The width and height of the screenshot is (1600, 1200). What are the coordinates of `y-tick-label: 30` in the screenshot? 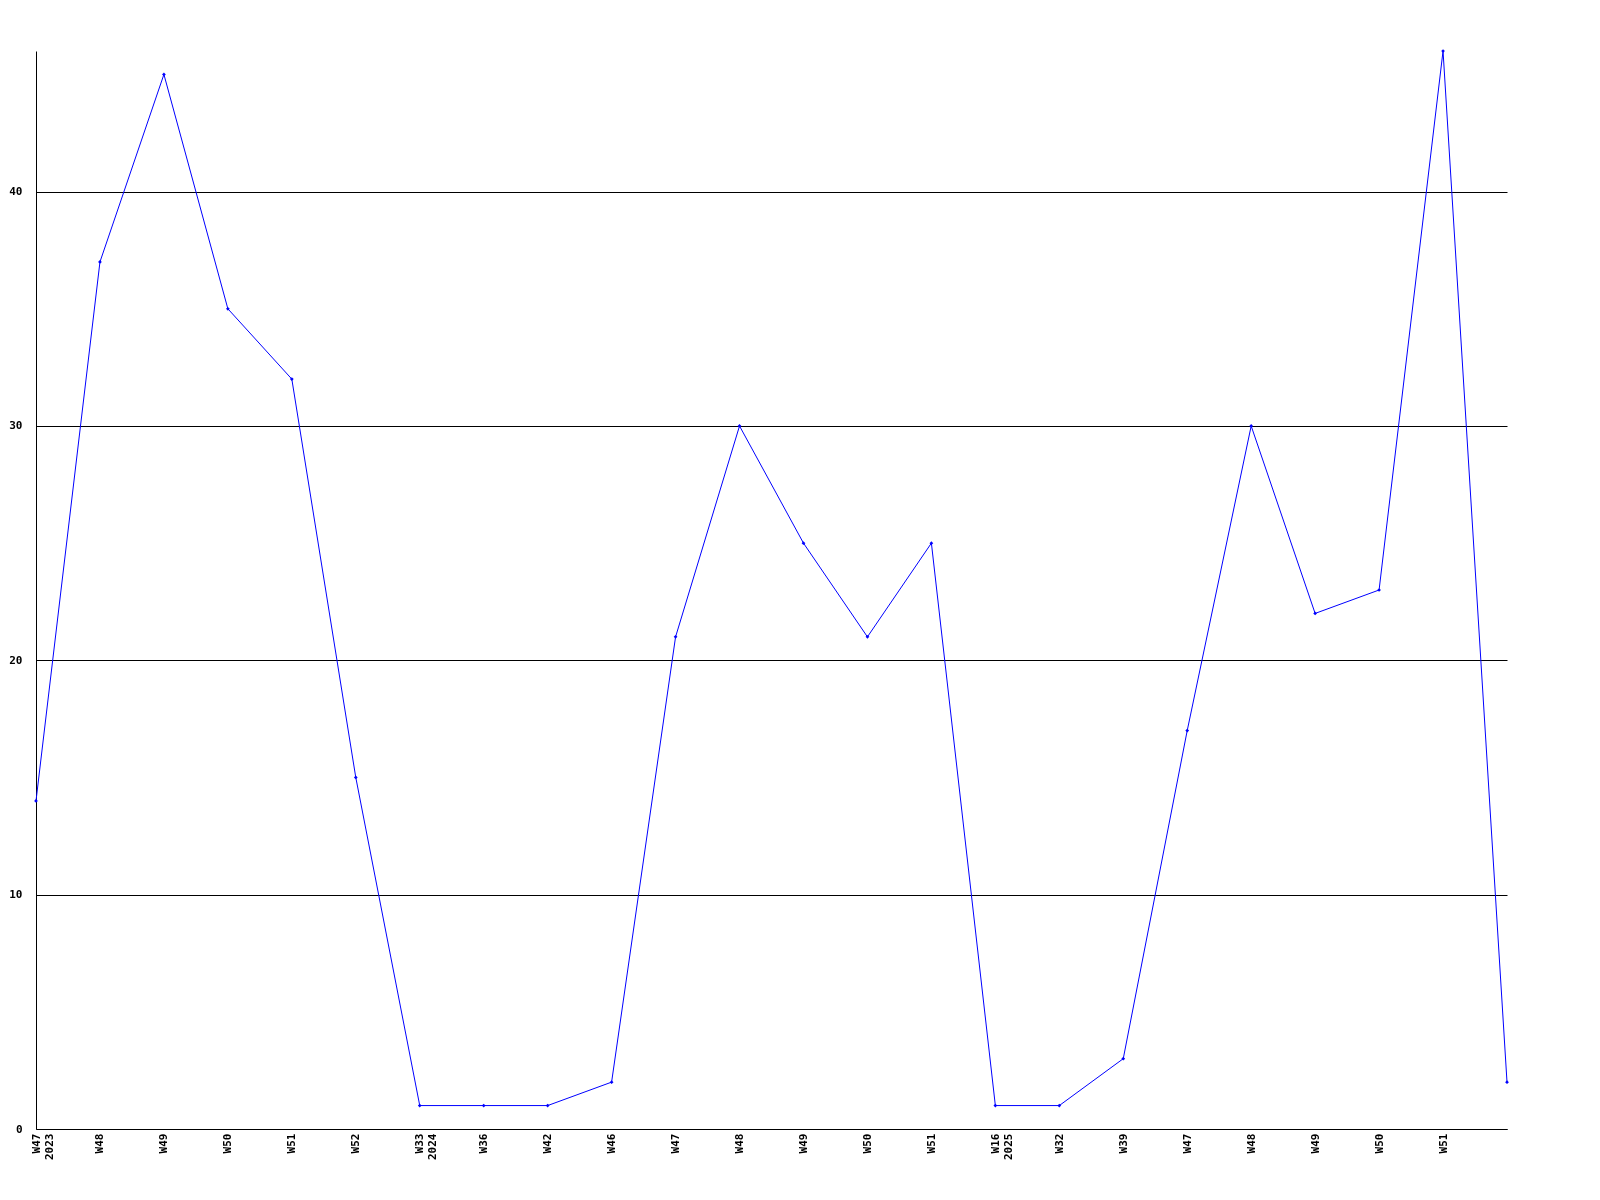 It's located at (16, 426).